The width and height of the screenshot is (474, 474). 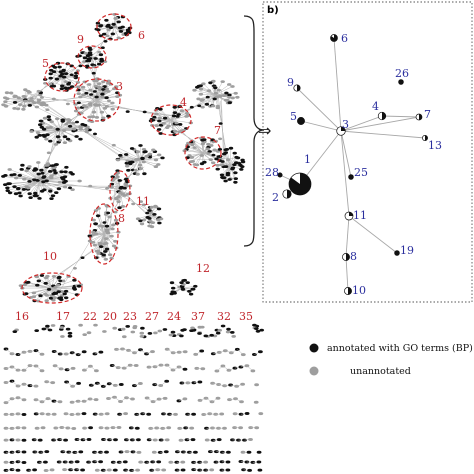 What do you see at coordinates (90, 316) in the screenshot?
I see `component-label: 22` at bounding box center [90, 316].